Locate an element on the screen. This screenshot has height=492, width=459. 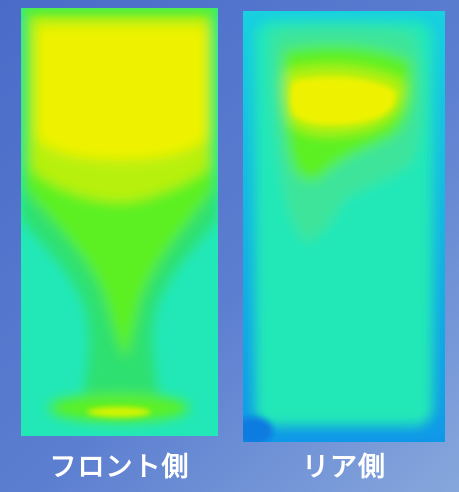
rear-side-label: リア側 is located at coordinates (344, 467).